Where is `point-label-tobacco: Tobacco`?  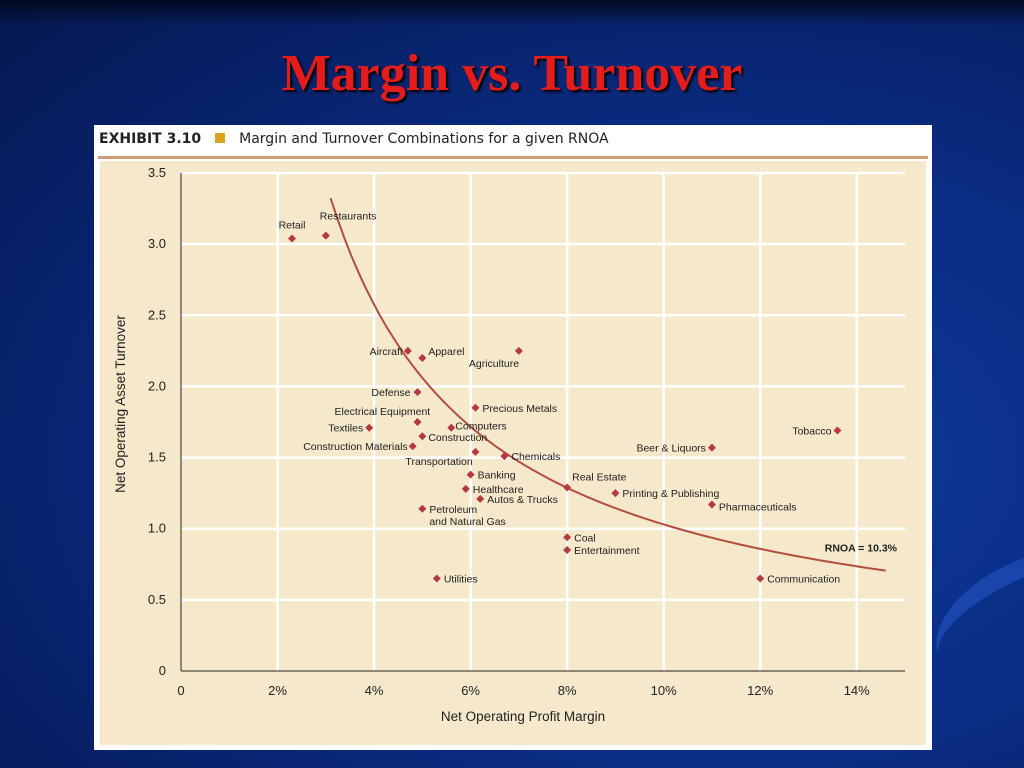
point-label-tobacco: Tobacco is located at coordinates (811, 432).